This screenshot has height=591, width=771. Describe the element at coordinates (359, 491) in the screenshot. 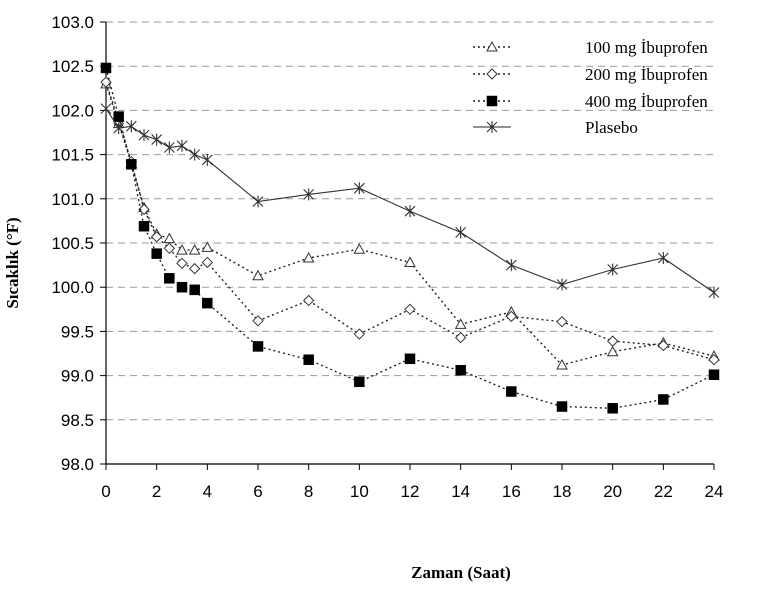

I see `x-tick-label: 10` at that location.